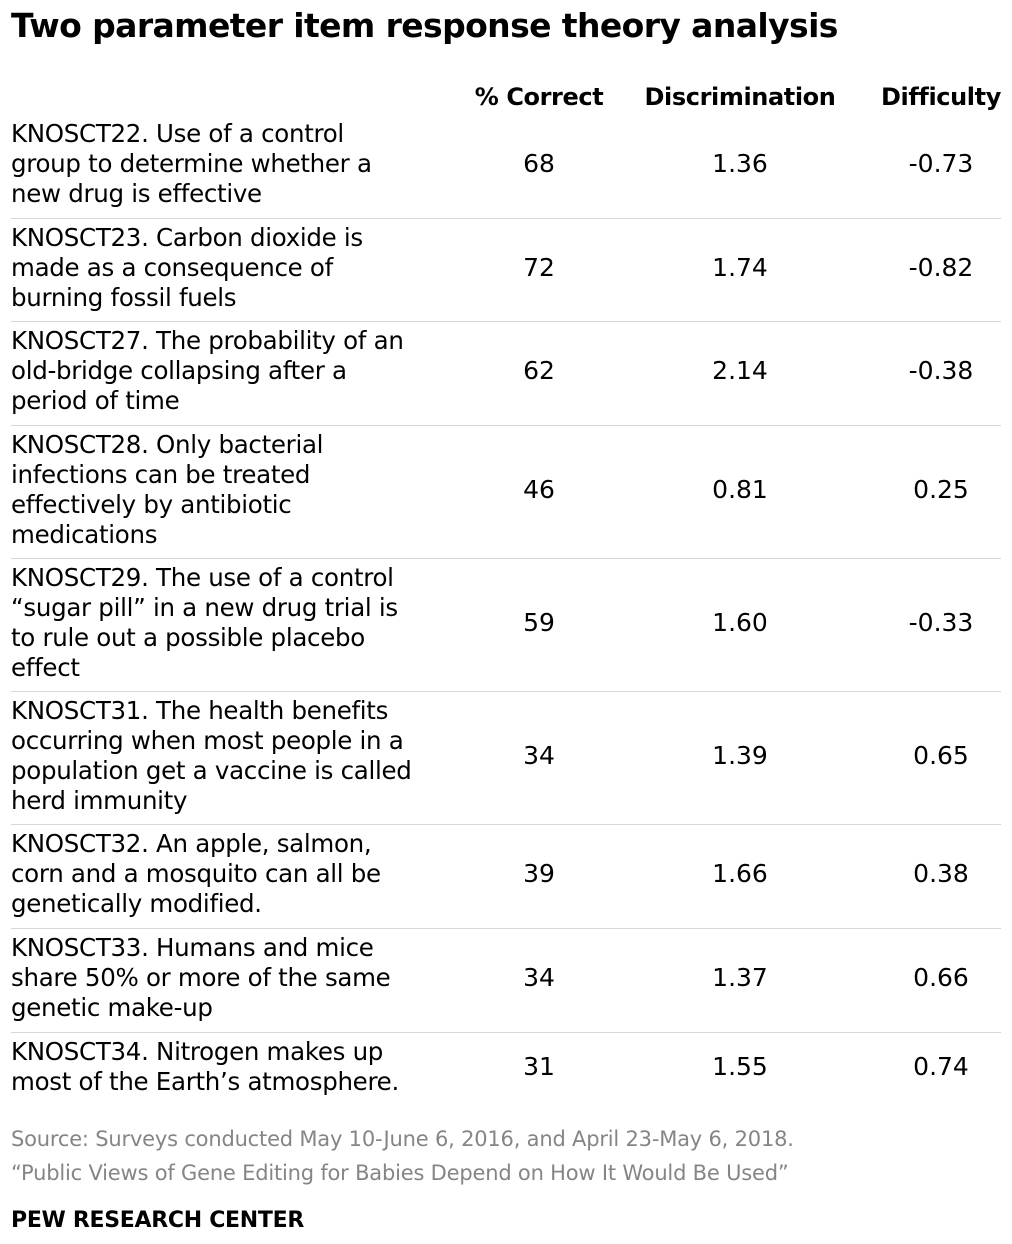  What do you see at coordinates (941, 267) in the screenshot?
I see `difficulty-cell: -0.82` at bounding box center [941, 267].